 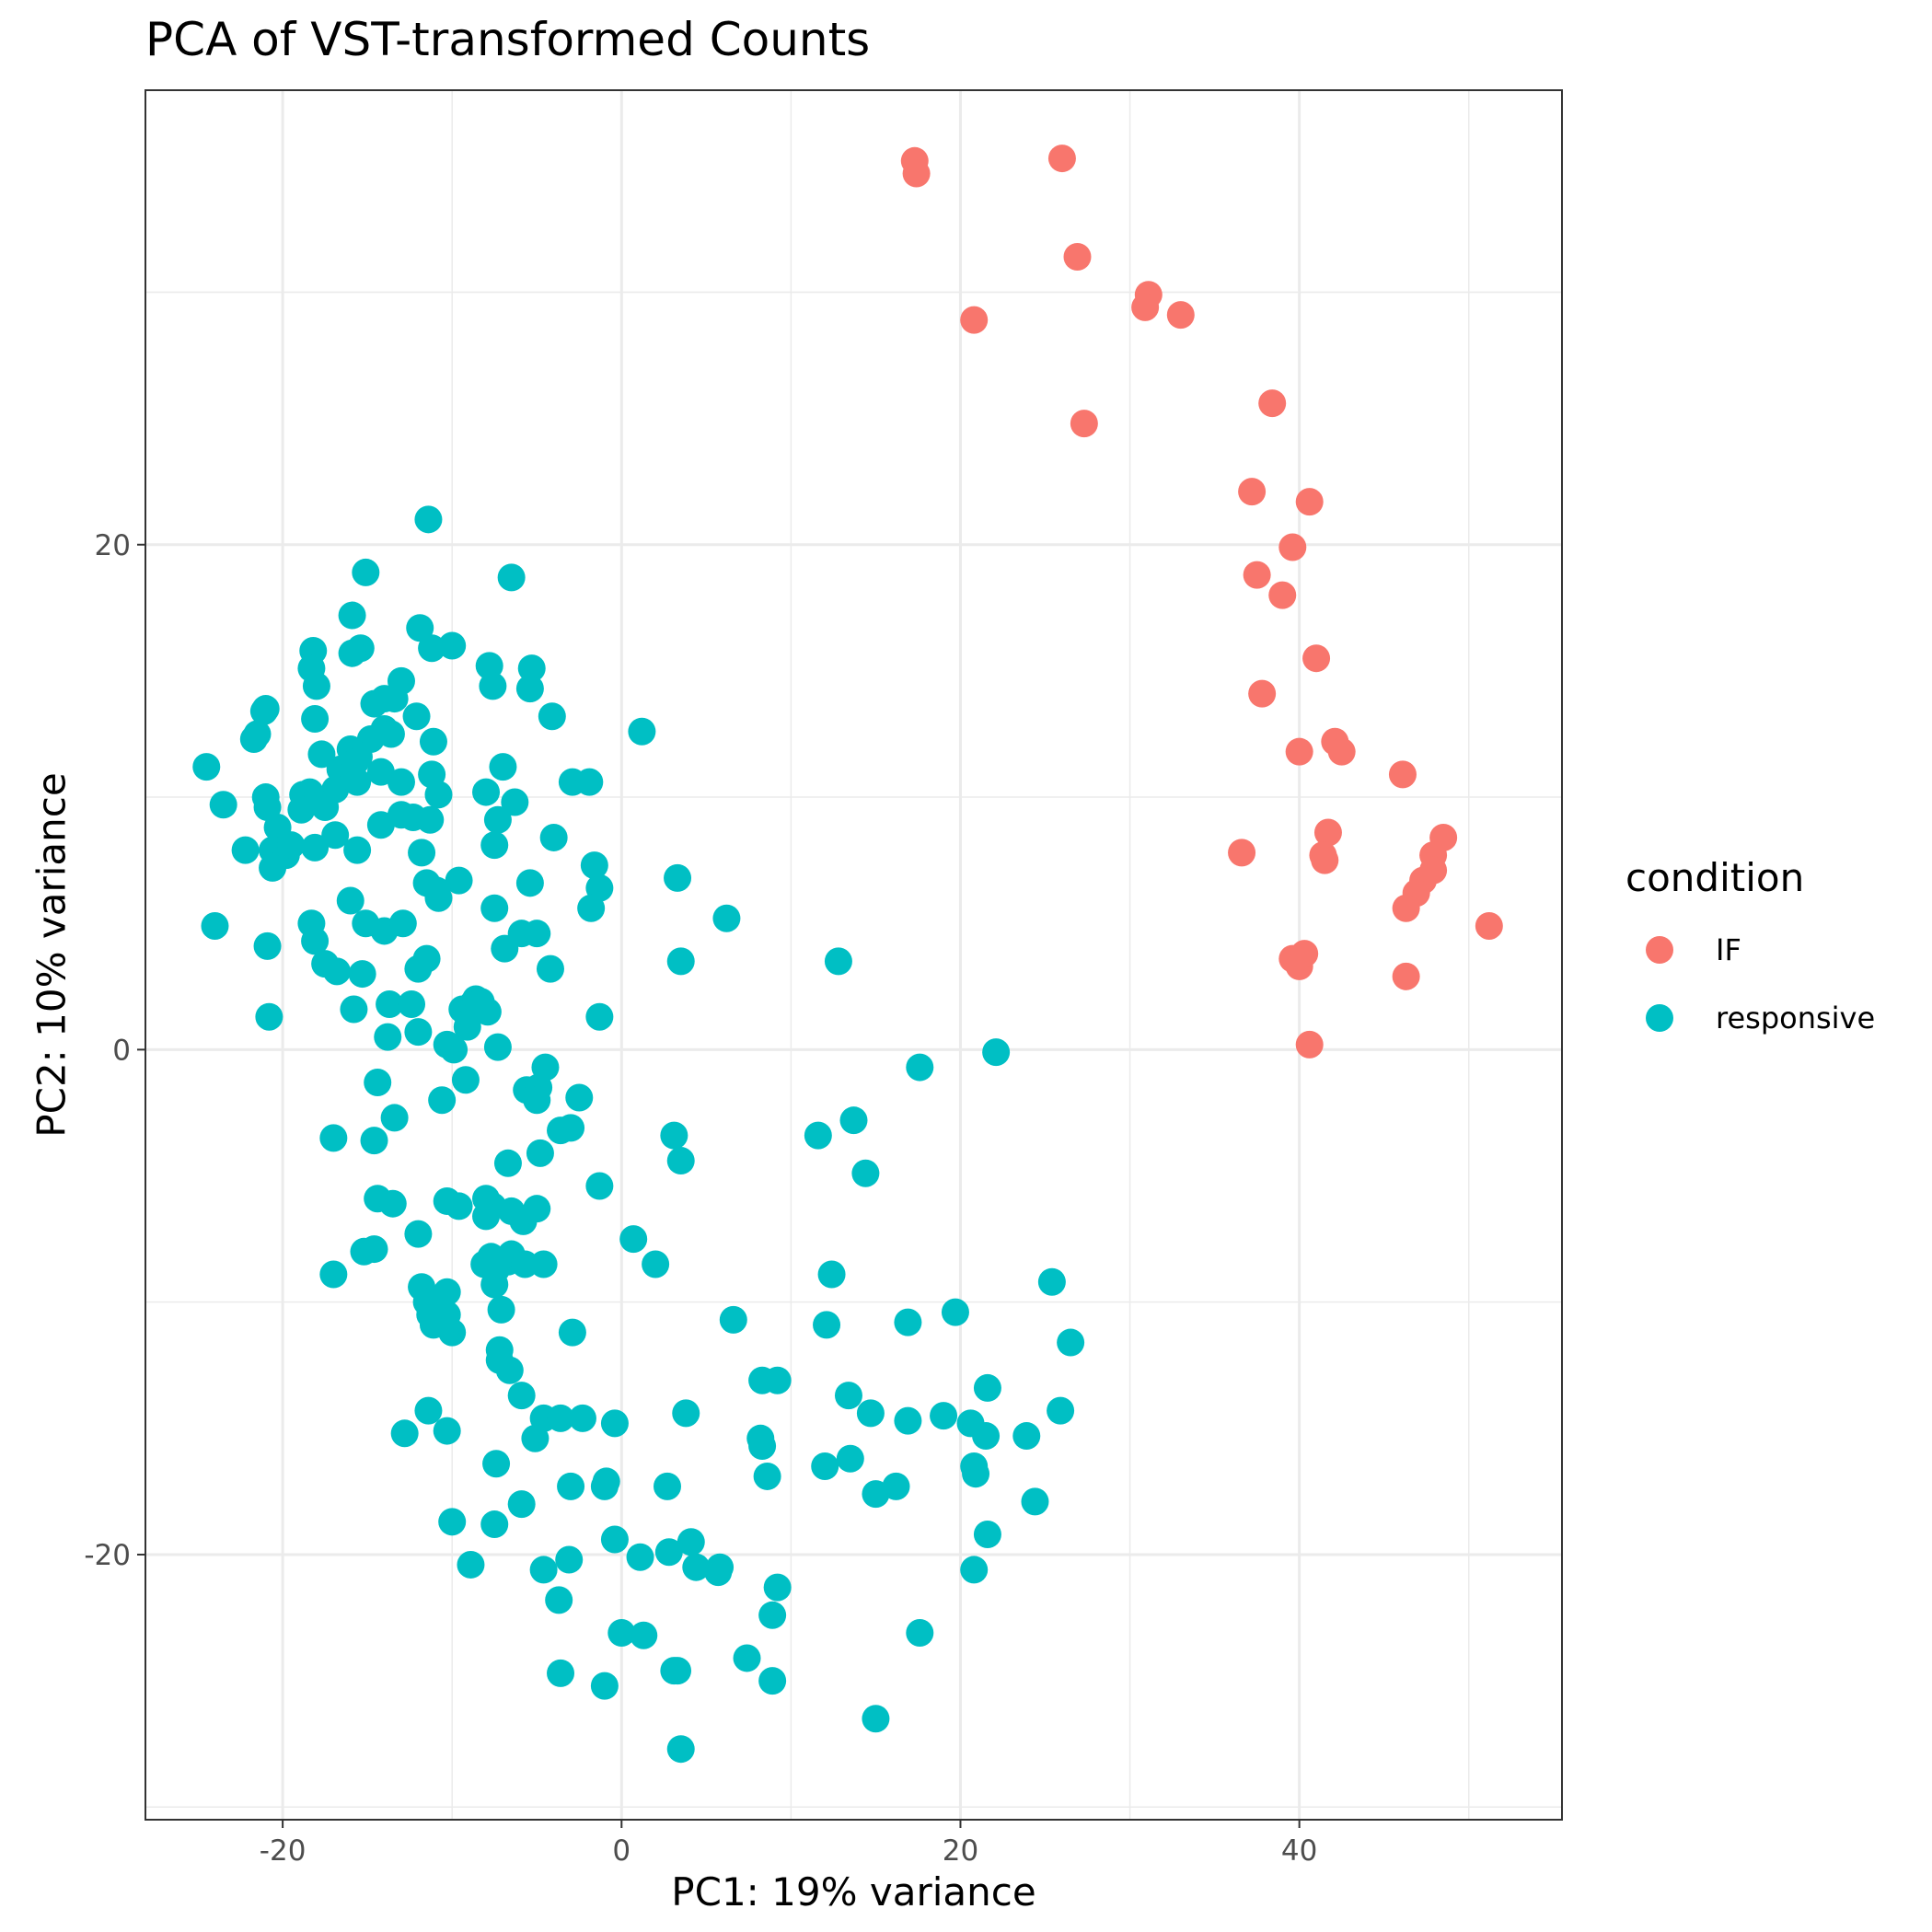 I want to click on y-axis-title: PC2: 10% variance, so click(x=52, y=955).